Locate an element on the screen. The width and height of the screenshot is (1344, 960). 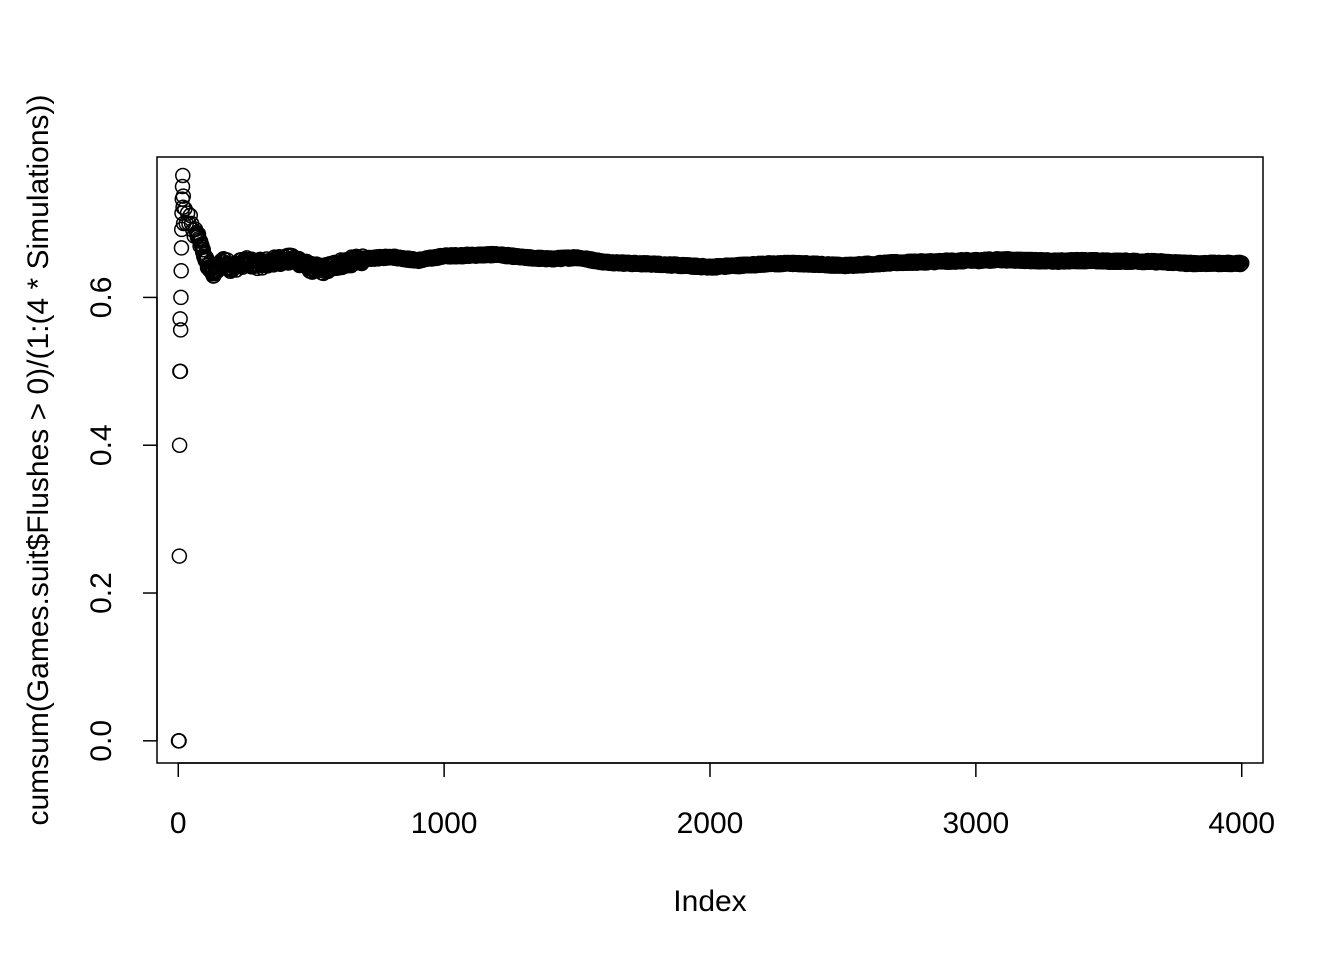
y-tick-label: 0.4 is located at coordinates (101, 445).